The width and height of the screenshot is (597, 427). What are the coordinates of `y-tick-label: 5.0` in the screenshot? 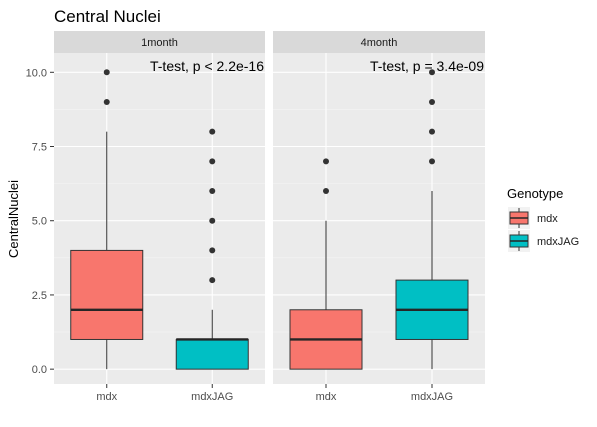 It's located at (39, 222).